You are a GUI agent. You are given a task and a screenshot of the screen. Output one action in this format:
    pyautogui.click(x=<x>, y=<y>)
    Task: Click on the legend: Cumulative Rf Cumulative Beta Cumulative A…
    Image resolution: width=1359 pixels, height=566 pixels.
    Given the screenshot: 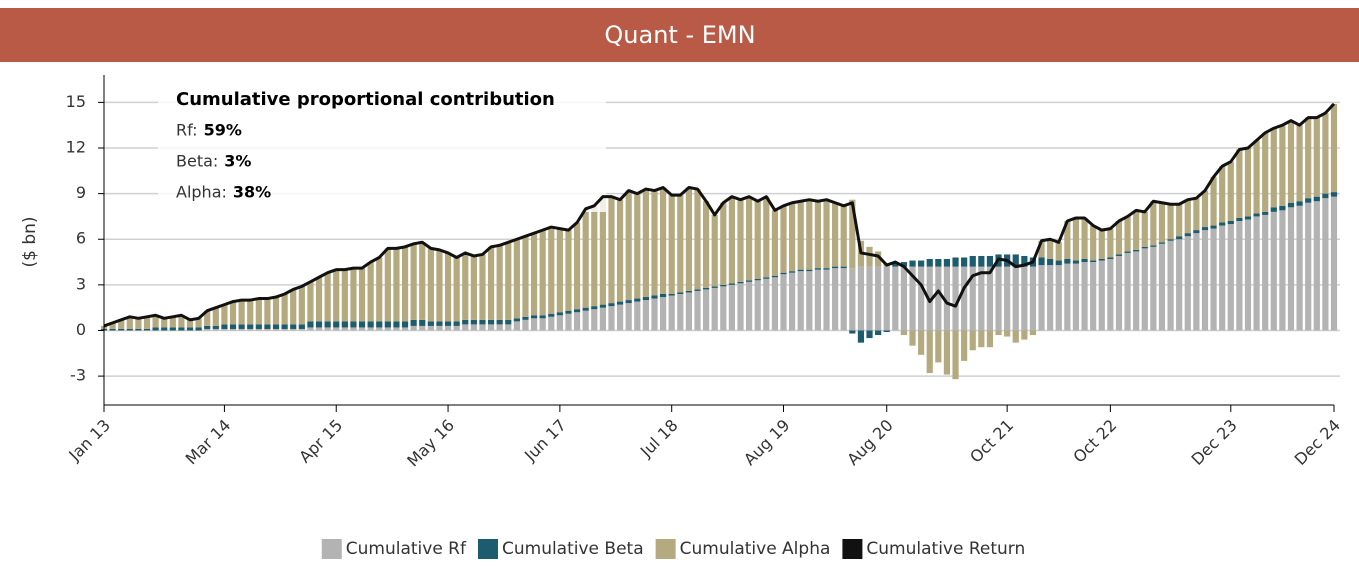 What is the action you would take?
    pyautogui.click(x=673, y=549)
    